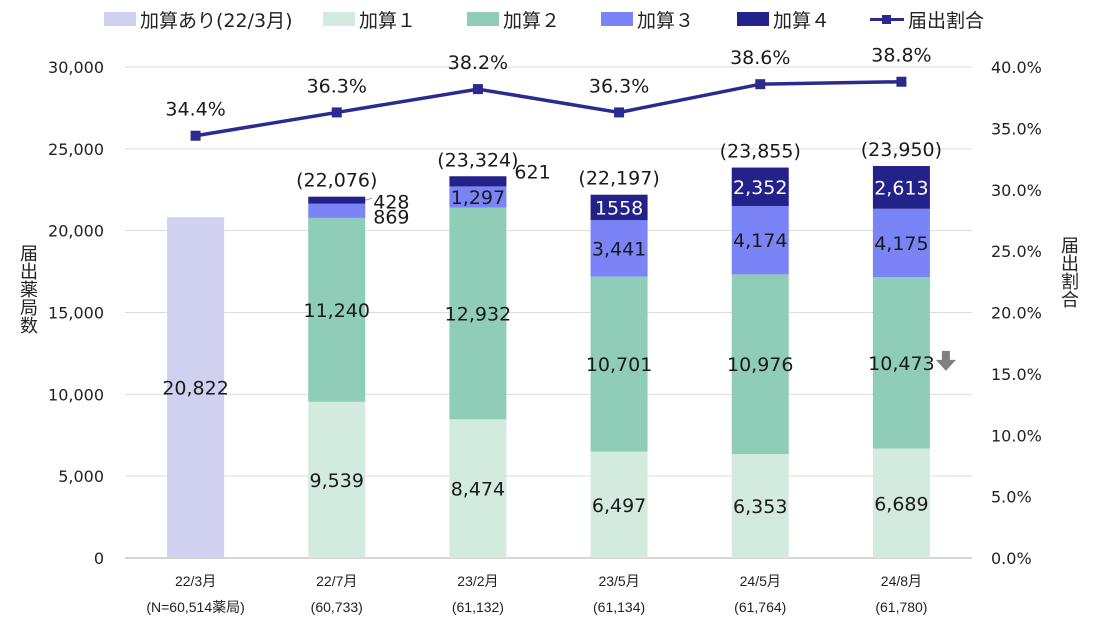 The width and height of the screenshot is (1098, 639). Describe the element at coordinates (369, 19) in the screenshot. I see `legend-item-kasan-1: 加算１` at that location.